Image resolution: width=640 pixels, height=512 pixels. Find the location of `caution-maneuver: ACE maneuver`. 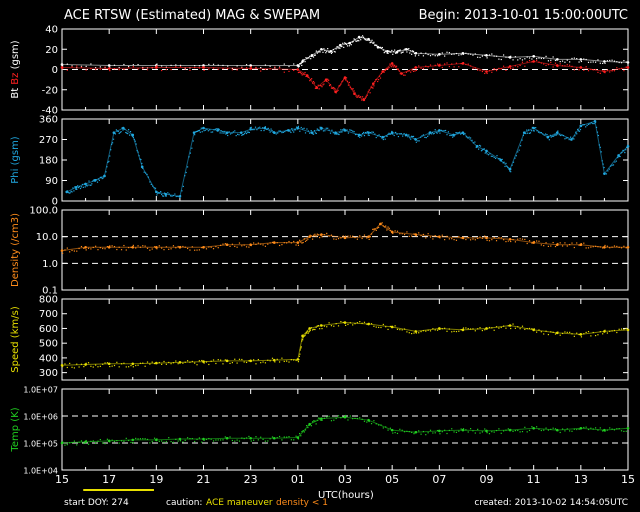

caution-maneuver: ACE maneuver is located at coordinates (239, 503).